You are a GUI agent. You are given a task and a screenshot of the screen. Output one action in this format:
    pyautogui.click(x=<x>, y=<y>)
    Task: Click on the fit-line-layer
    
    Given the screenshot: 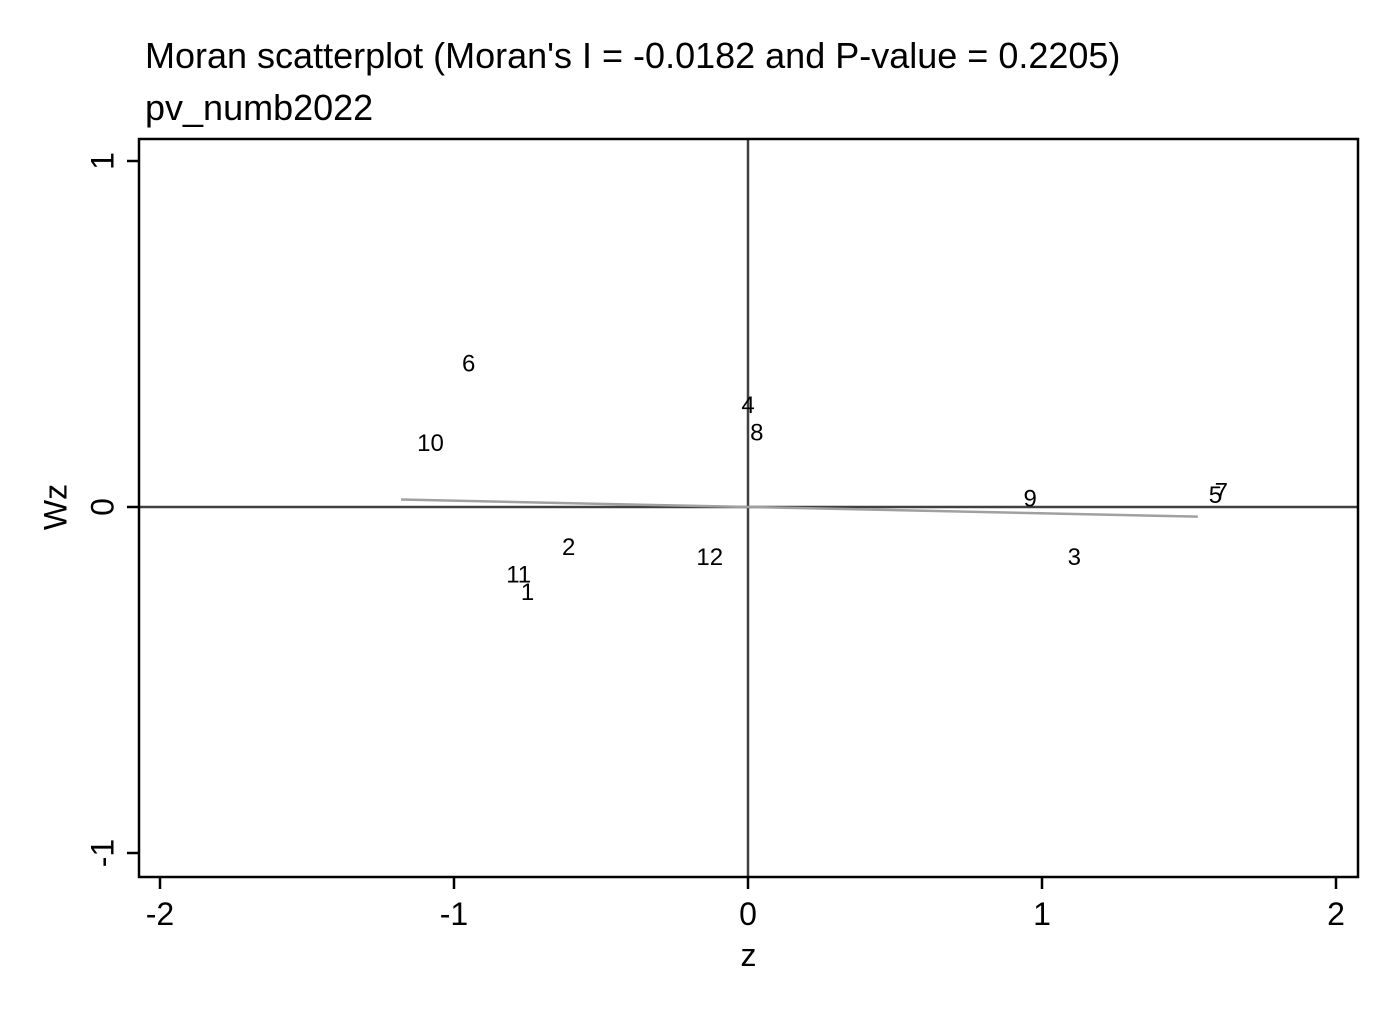 What is the action you would take?
    pyautogui.click(x=799, y=508)
    